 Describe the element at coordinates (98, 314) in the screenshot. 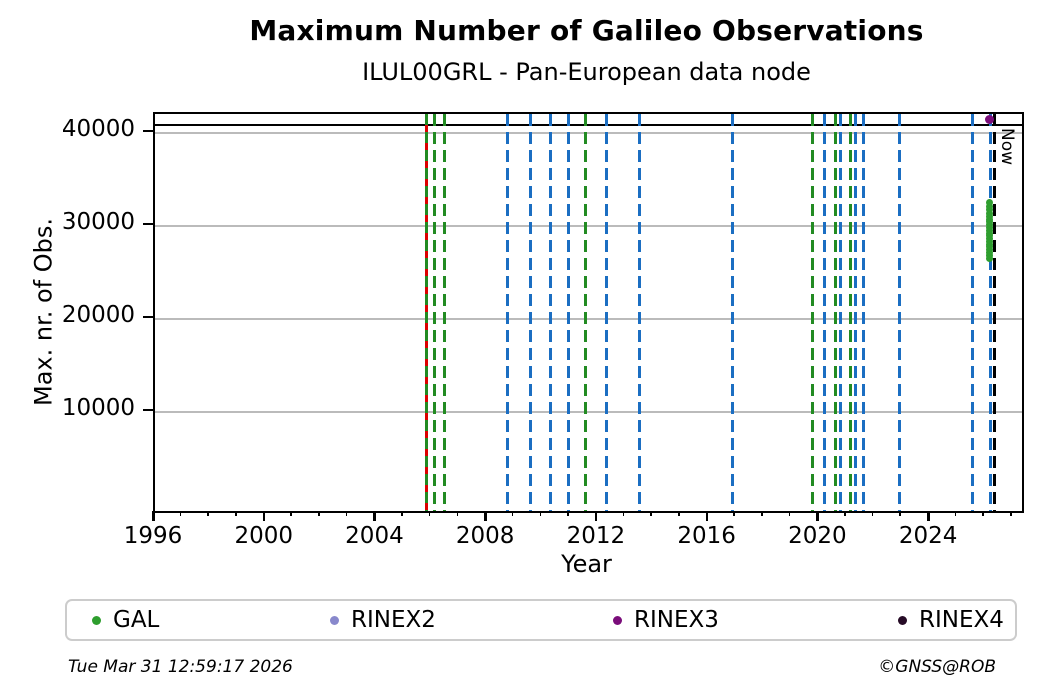

I see `y-tick-label: 20000` at that location.